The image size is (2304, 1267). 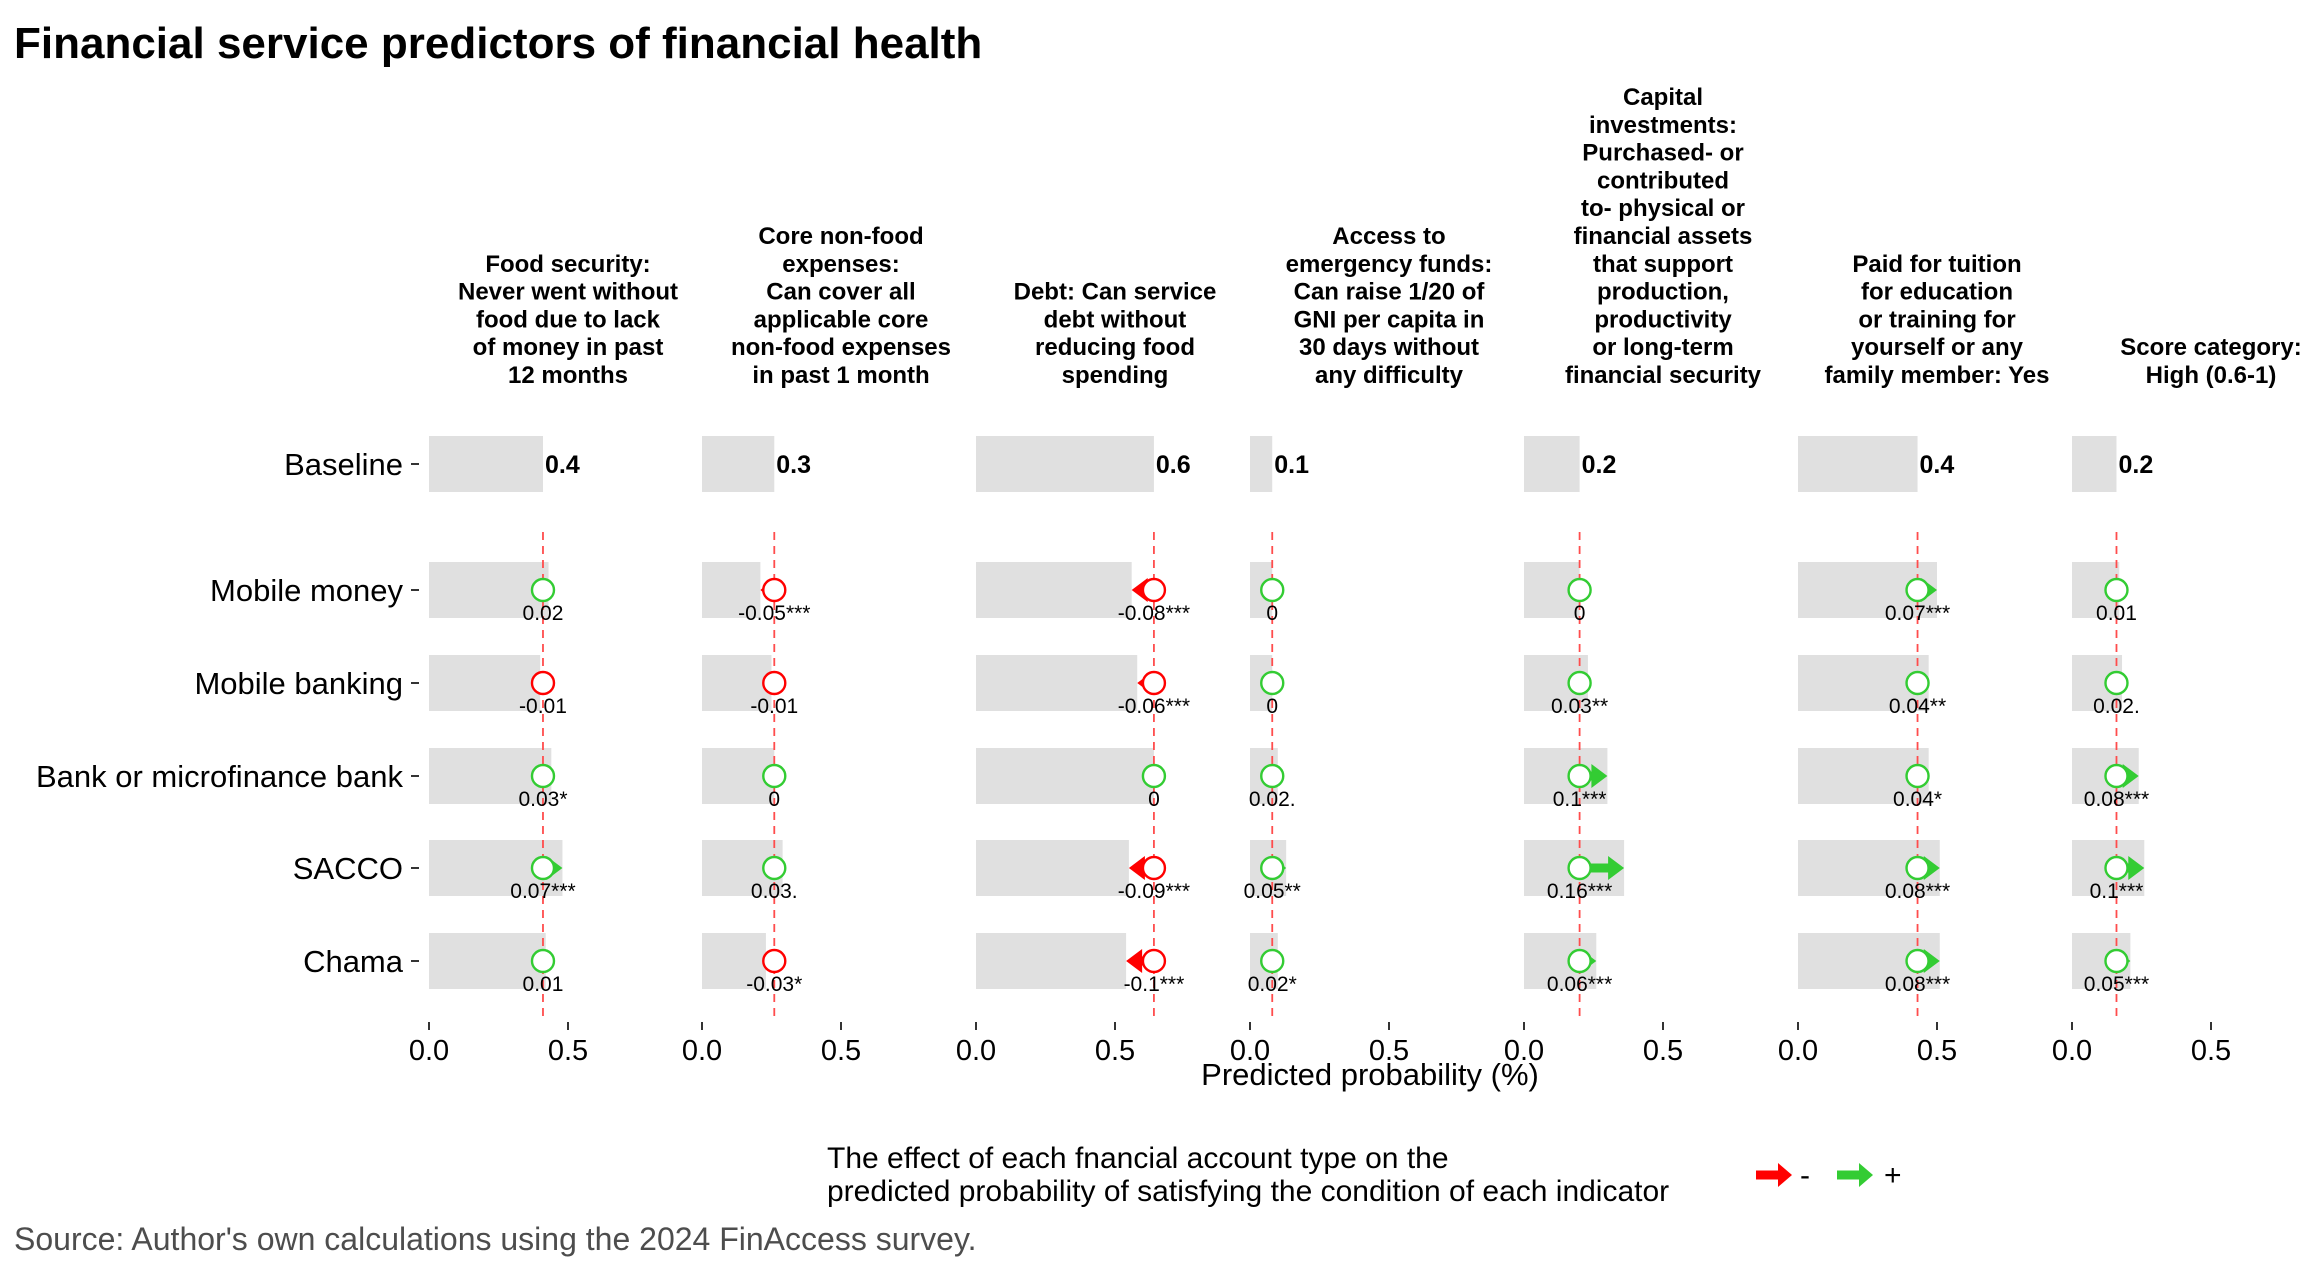 What do you see at coordinates (1663, 236) in the screenshot?
I see `panel-title-line: financial assets` at bounding box center [1663, 236].